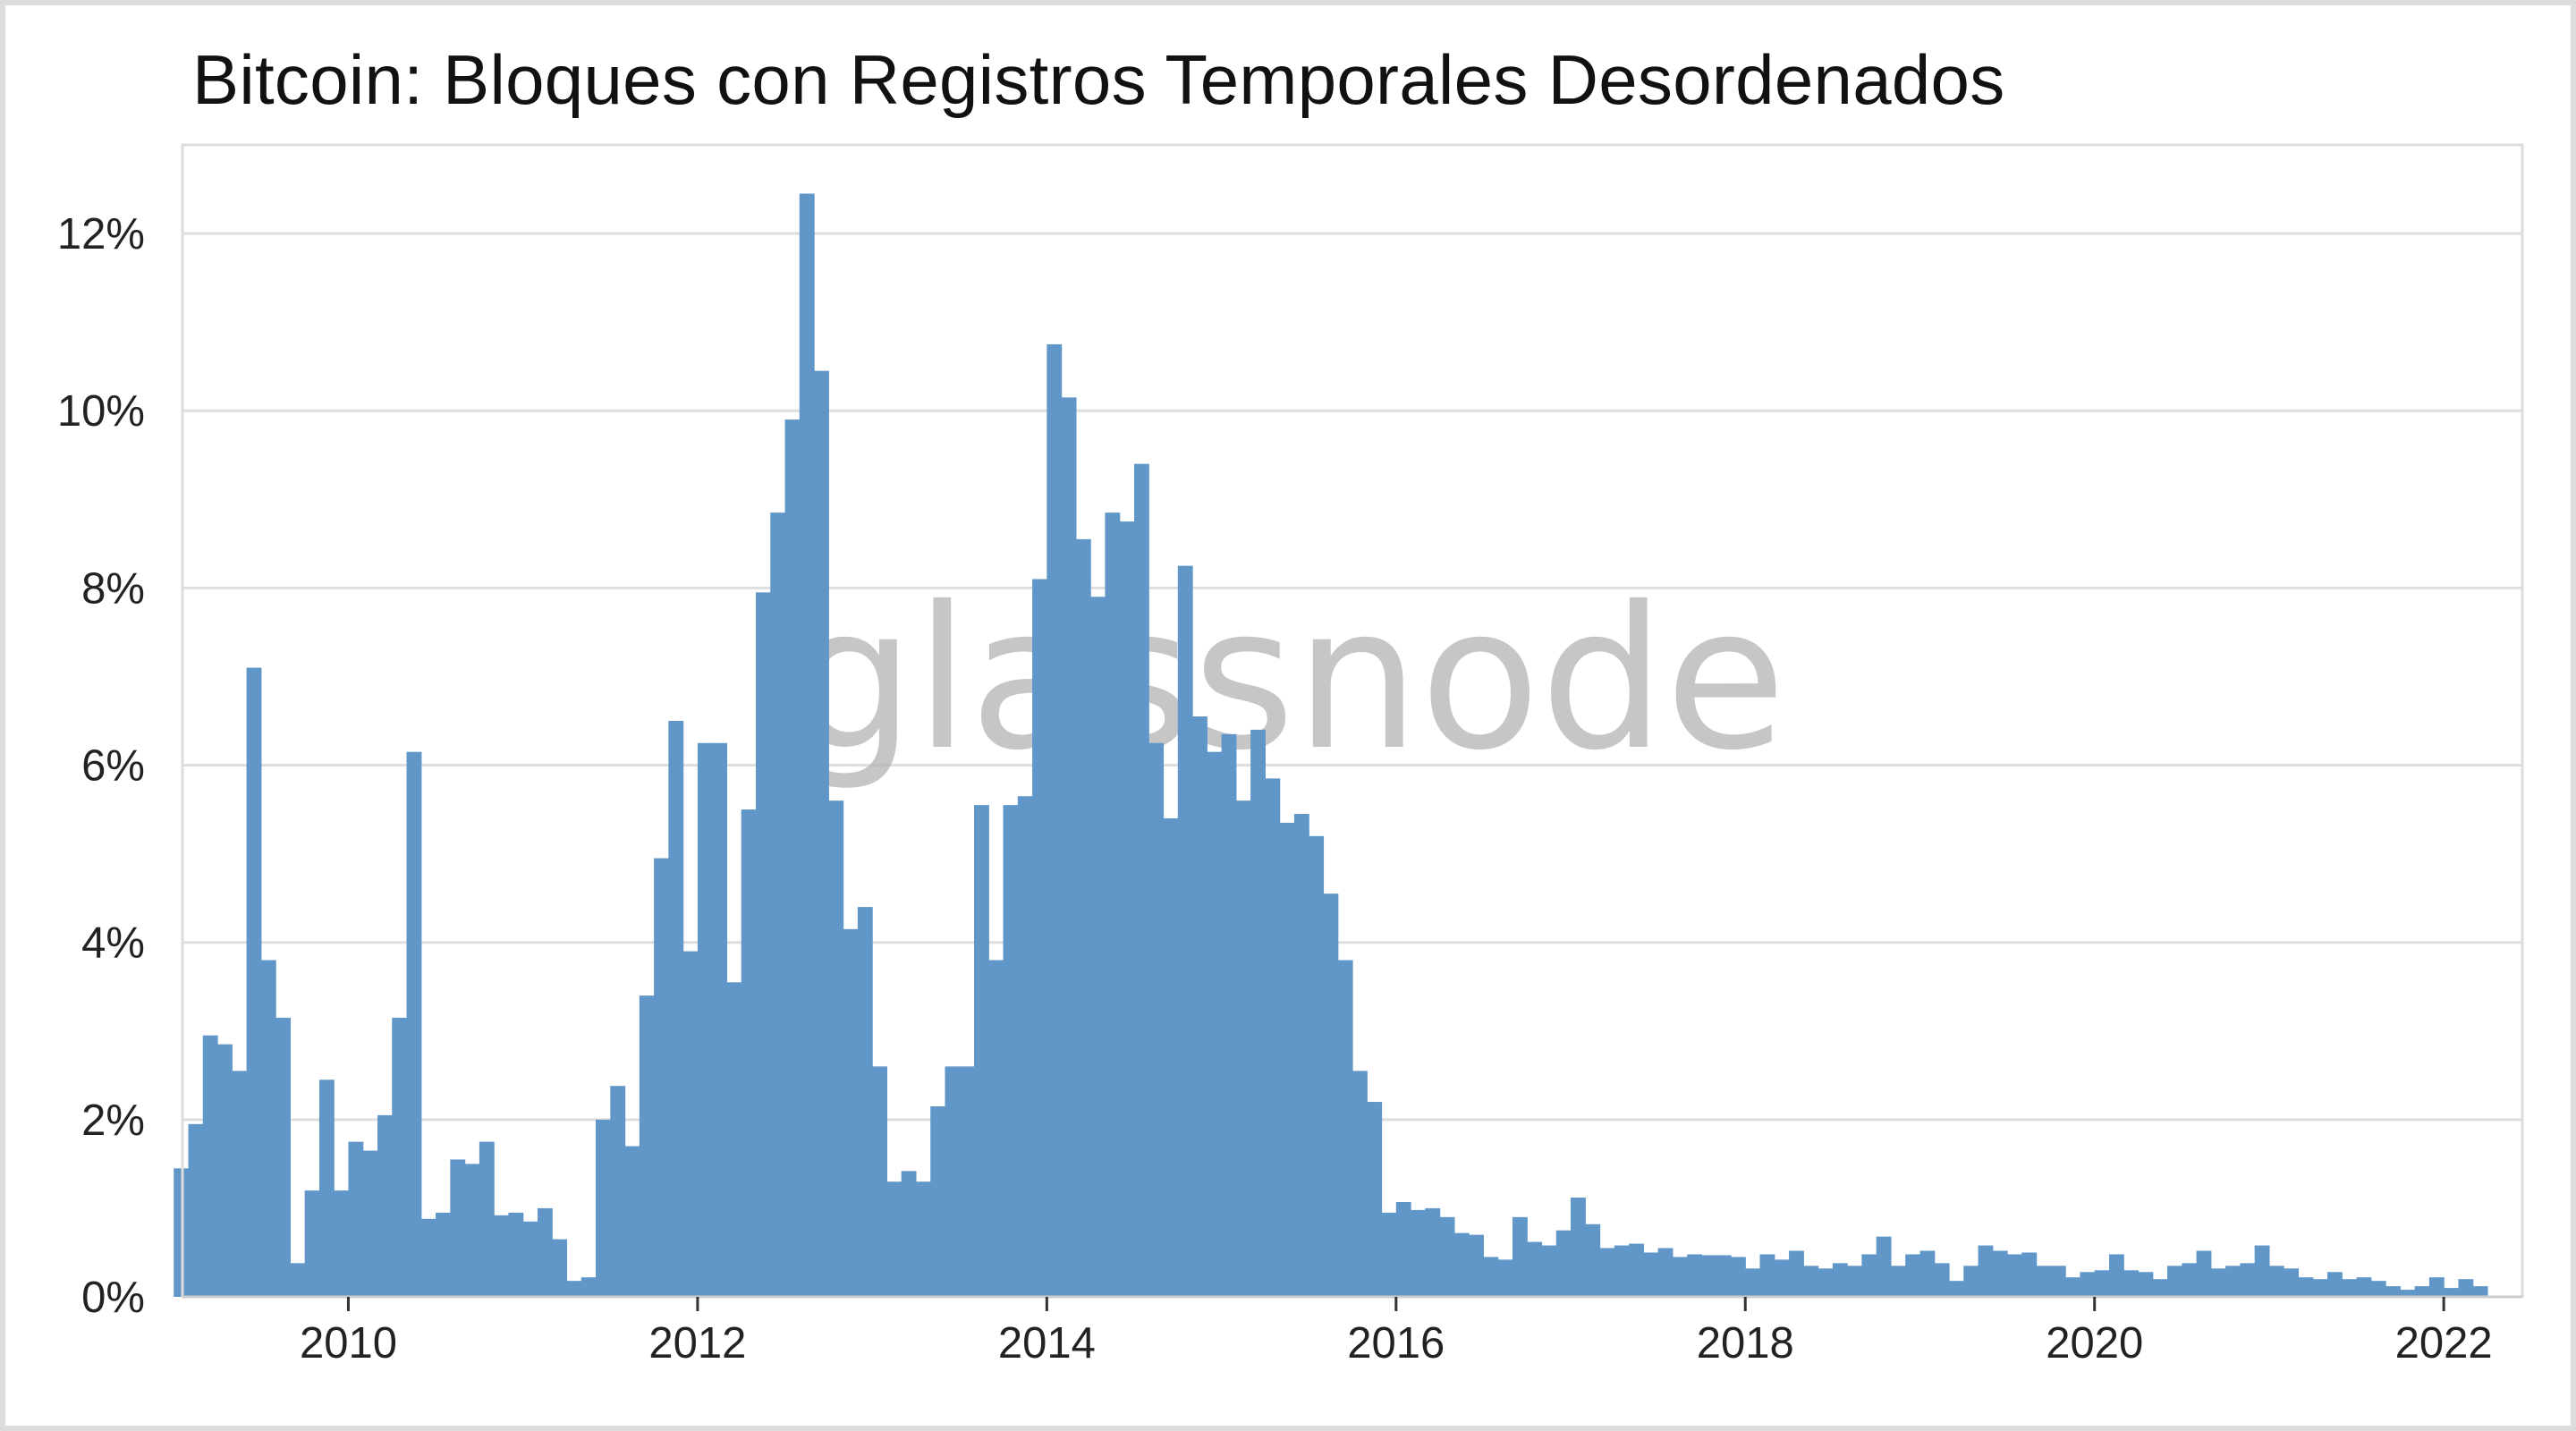 This screenshot has height=1431, width=2576. I want to click on glassnode-watermark: glassnode, so click(1288, 678).